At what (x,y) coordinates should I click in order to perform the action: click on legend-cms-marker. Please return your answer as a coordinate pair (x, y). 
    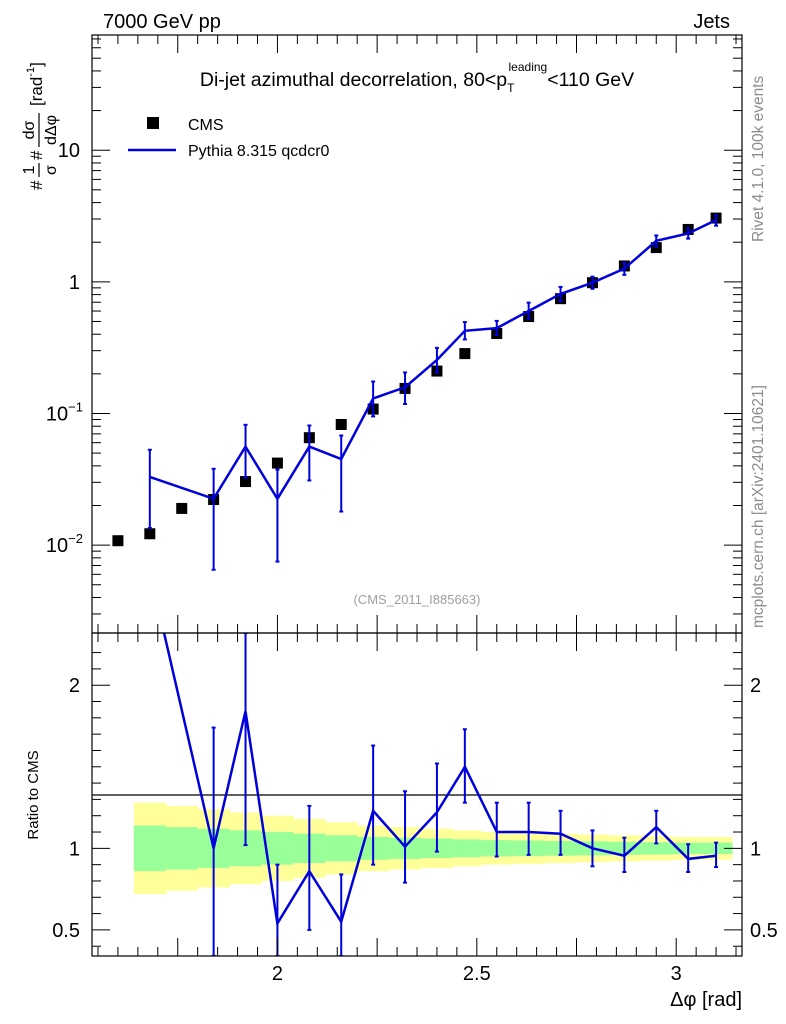
    Looking at the image, I should click on (153, 123).